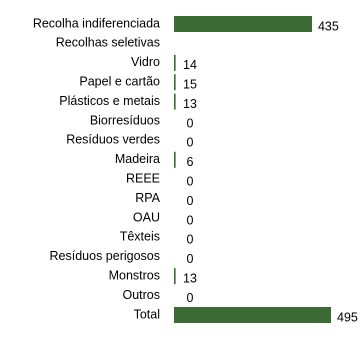 The height and width of the screenshot is (361, 361). I want to click on value-label-rpa: 0, so click(190, 201).